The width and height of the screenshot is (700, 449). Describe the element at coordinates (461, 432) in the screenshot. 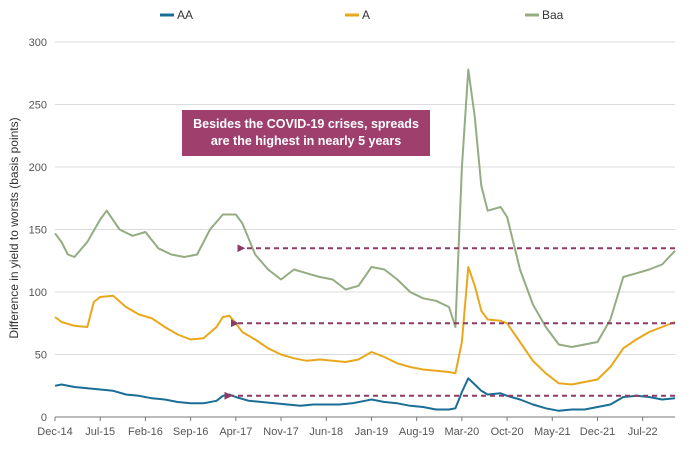

I see `x-tick-label: Mar-20` at that location.